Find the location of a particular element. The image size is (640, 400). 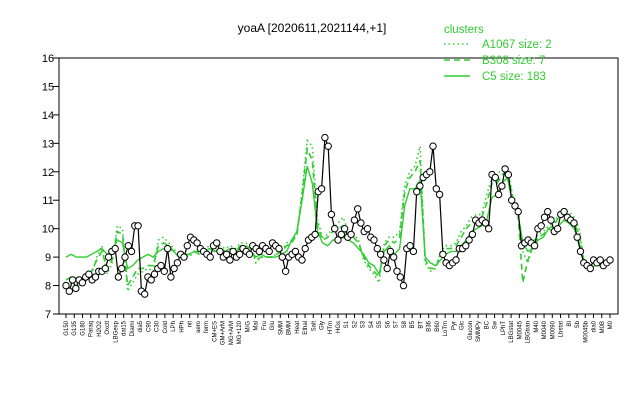

x-tick-label: B36 is located at coordinates (430, 325).